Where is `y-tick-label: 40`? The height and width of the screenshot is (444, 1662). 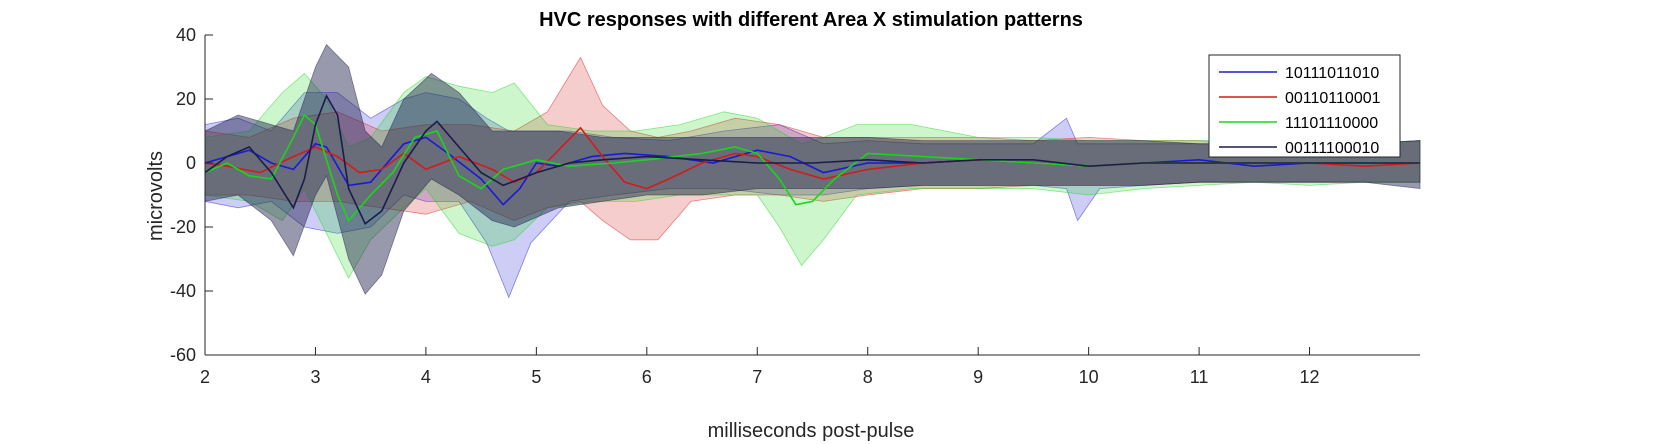
y-tick-label: 40 is located at coordinates (186, 35).